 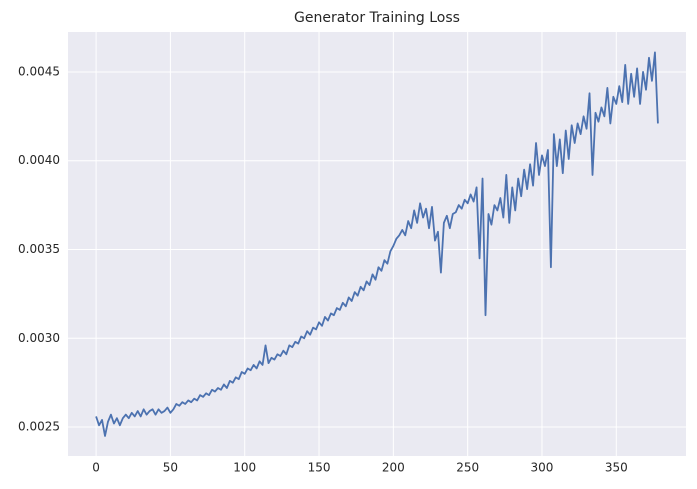 I want to click on x-tick-label: 50, so click(x=170, y=468).